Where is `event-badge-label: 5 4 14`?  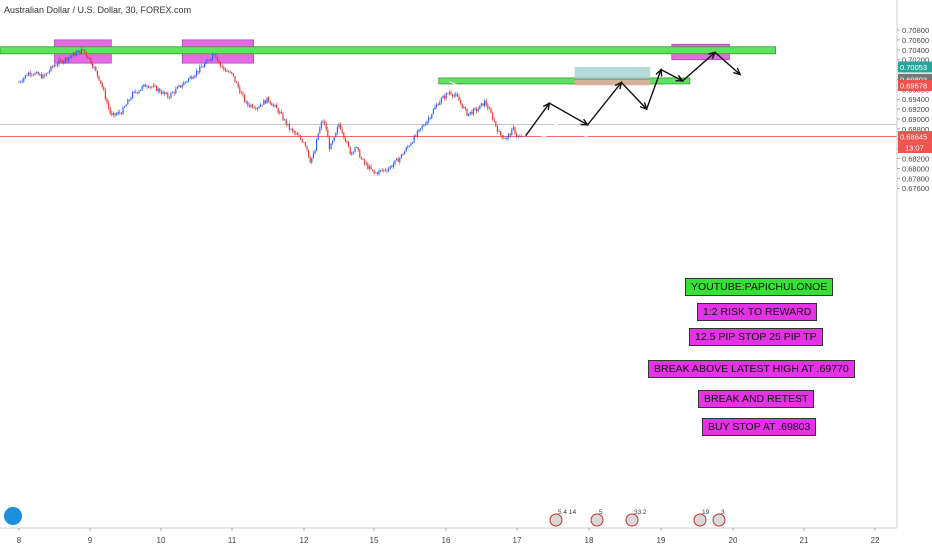 event-badge-label: 5 4 14 is located at coordinates (567, 512).